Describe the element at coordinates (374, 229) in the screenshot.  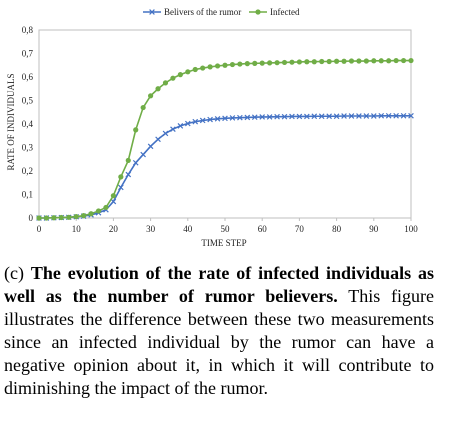
I see `x-tick-label: 90` at that location.